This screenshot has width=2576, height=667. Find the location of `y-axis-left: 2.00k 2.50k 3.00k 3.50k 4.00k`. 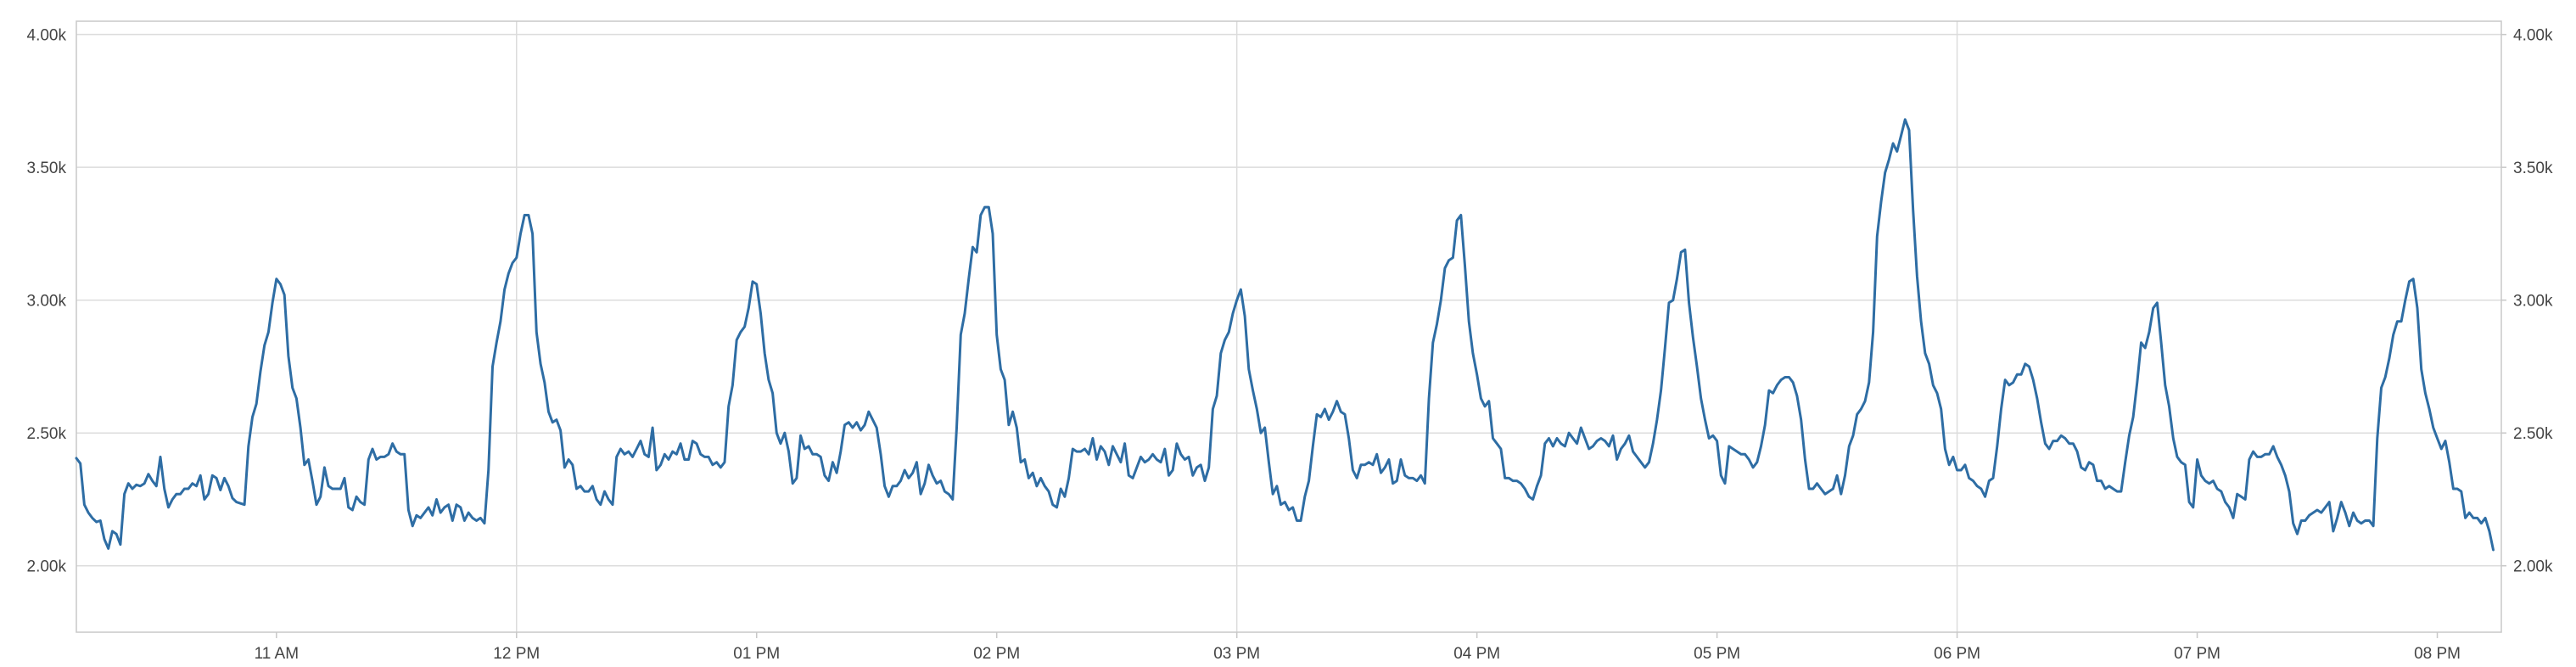

y-axis-left: 2.00k 2.50k 3.00k 3.50k 4.00k is located at coordinates (47, 301).